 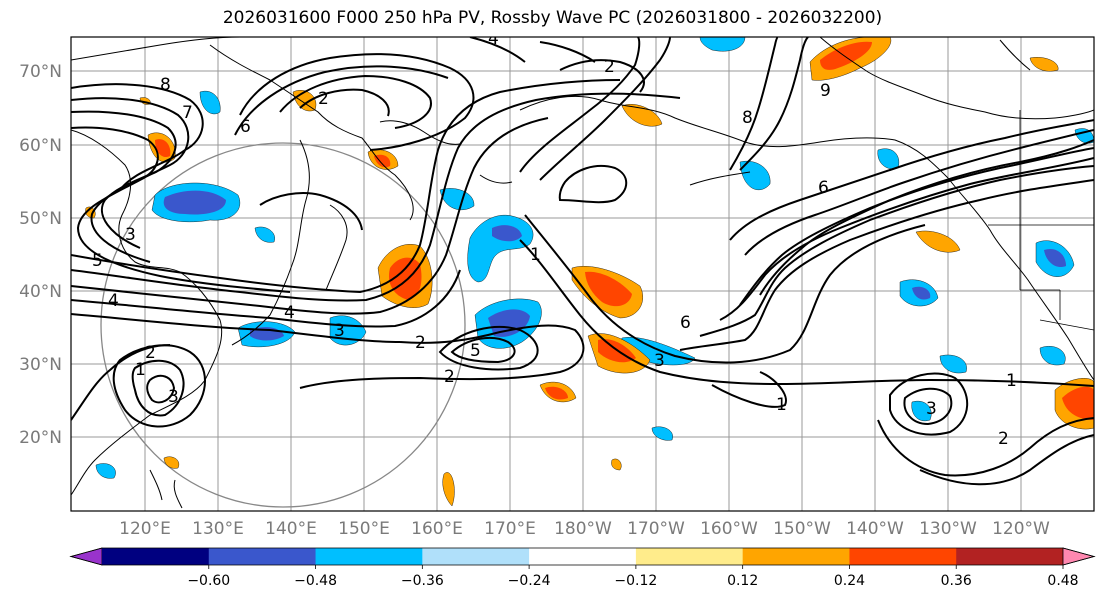 What do you see at coordinates (729, 529) in the screenshot?
I see `lon-label: 160°W` at bounding box center [729, 529].